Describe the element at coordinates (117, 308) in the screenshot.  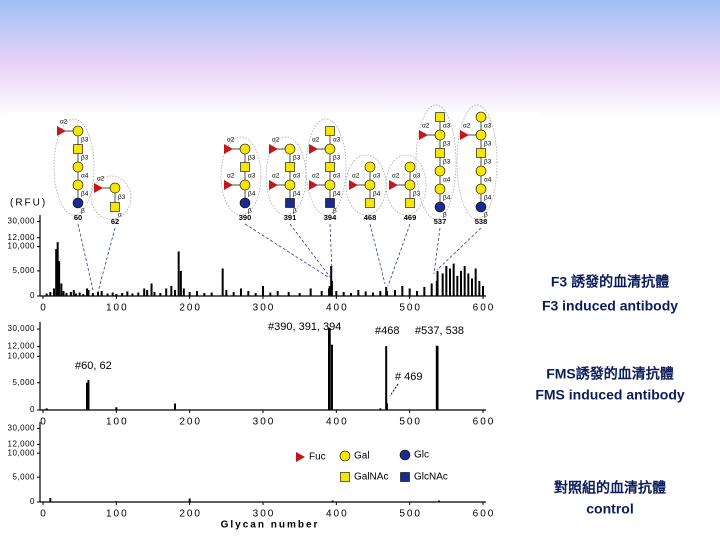
I see `x-tick-label: 100` at that location.